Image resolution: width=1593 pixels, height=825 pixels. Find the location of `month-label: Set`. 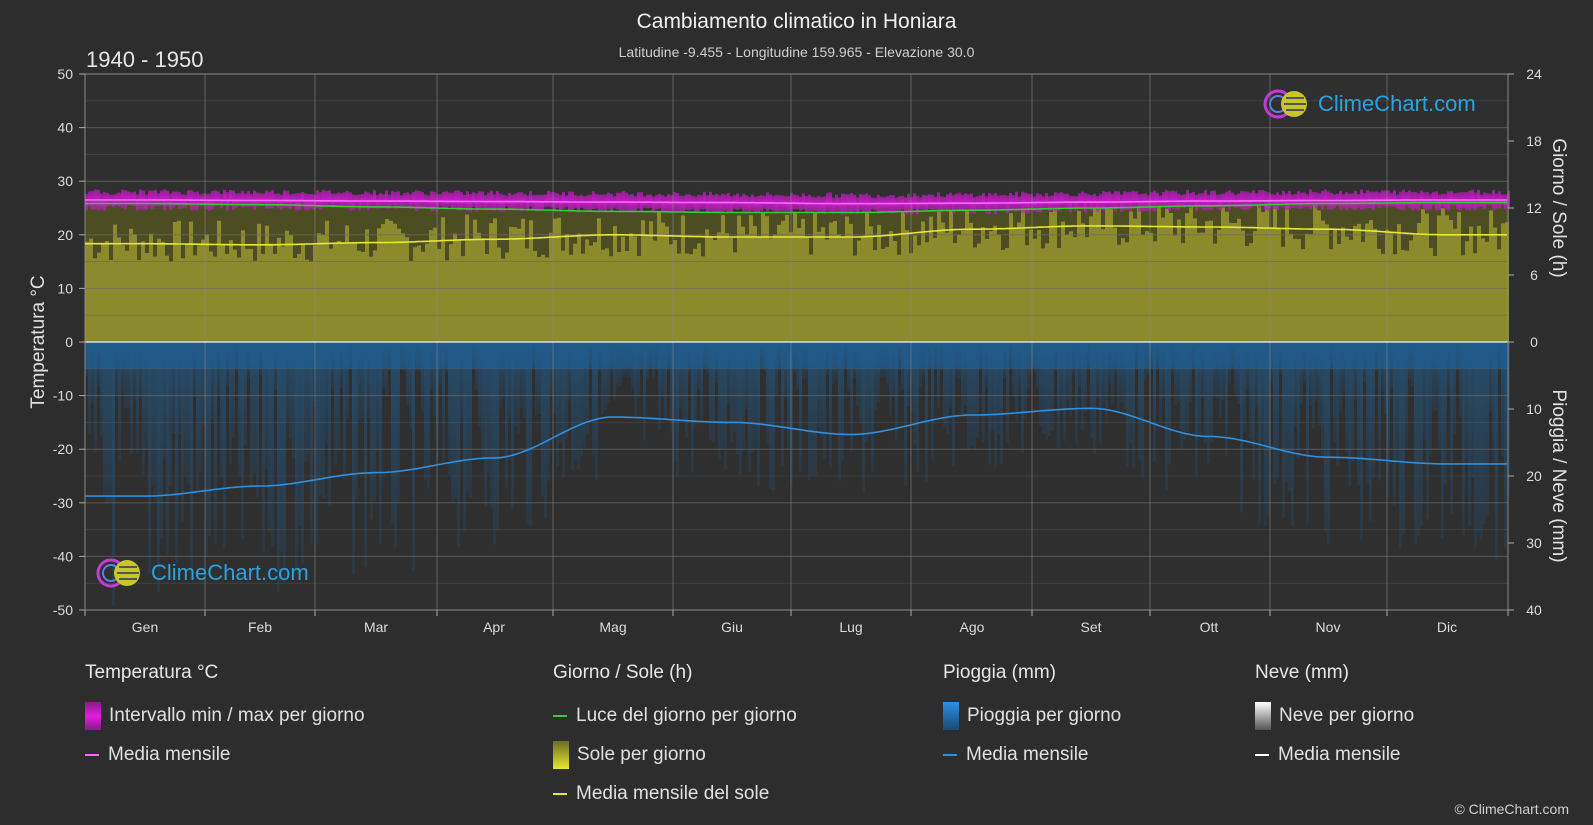

month-label: Set is located at coordinates (1090, 627).